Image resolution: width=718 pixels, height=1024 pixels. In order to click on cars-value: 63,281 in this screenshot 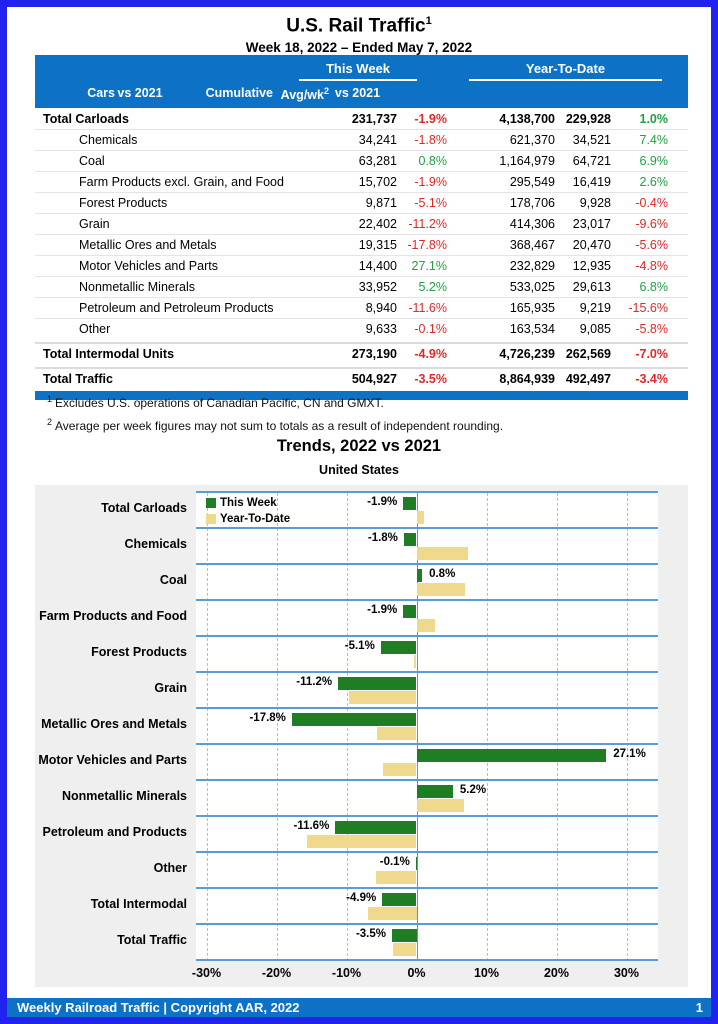, I will do `click(377, 161)`.